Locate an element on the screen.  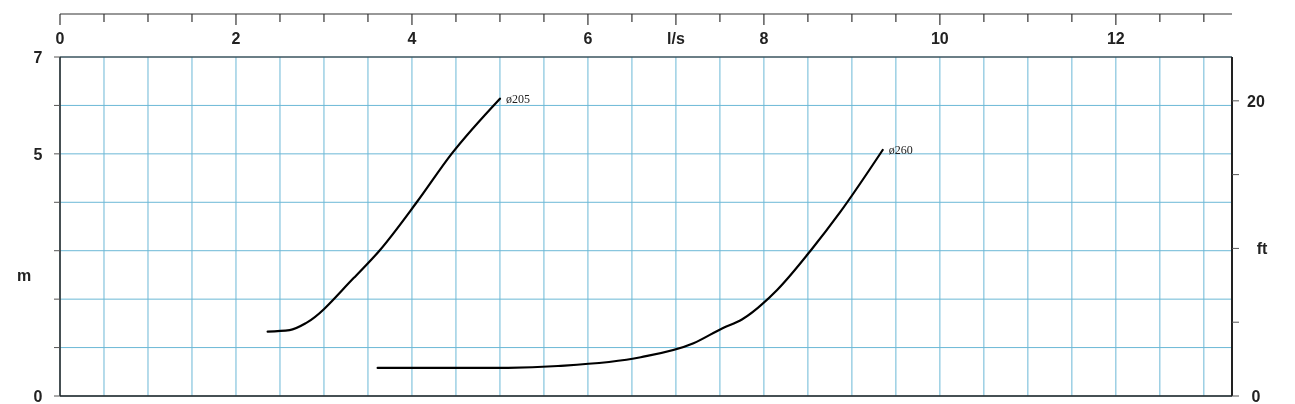
y2-tick-label: 0 is located at coordinates (1256, 396).